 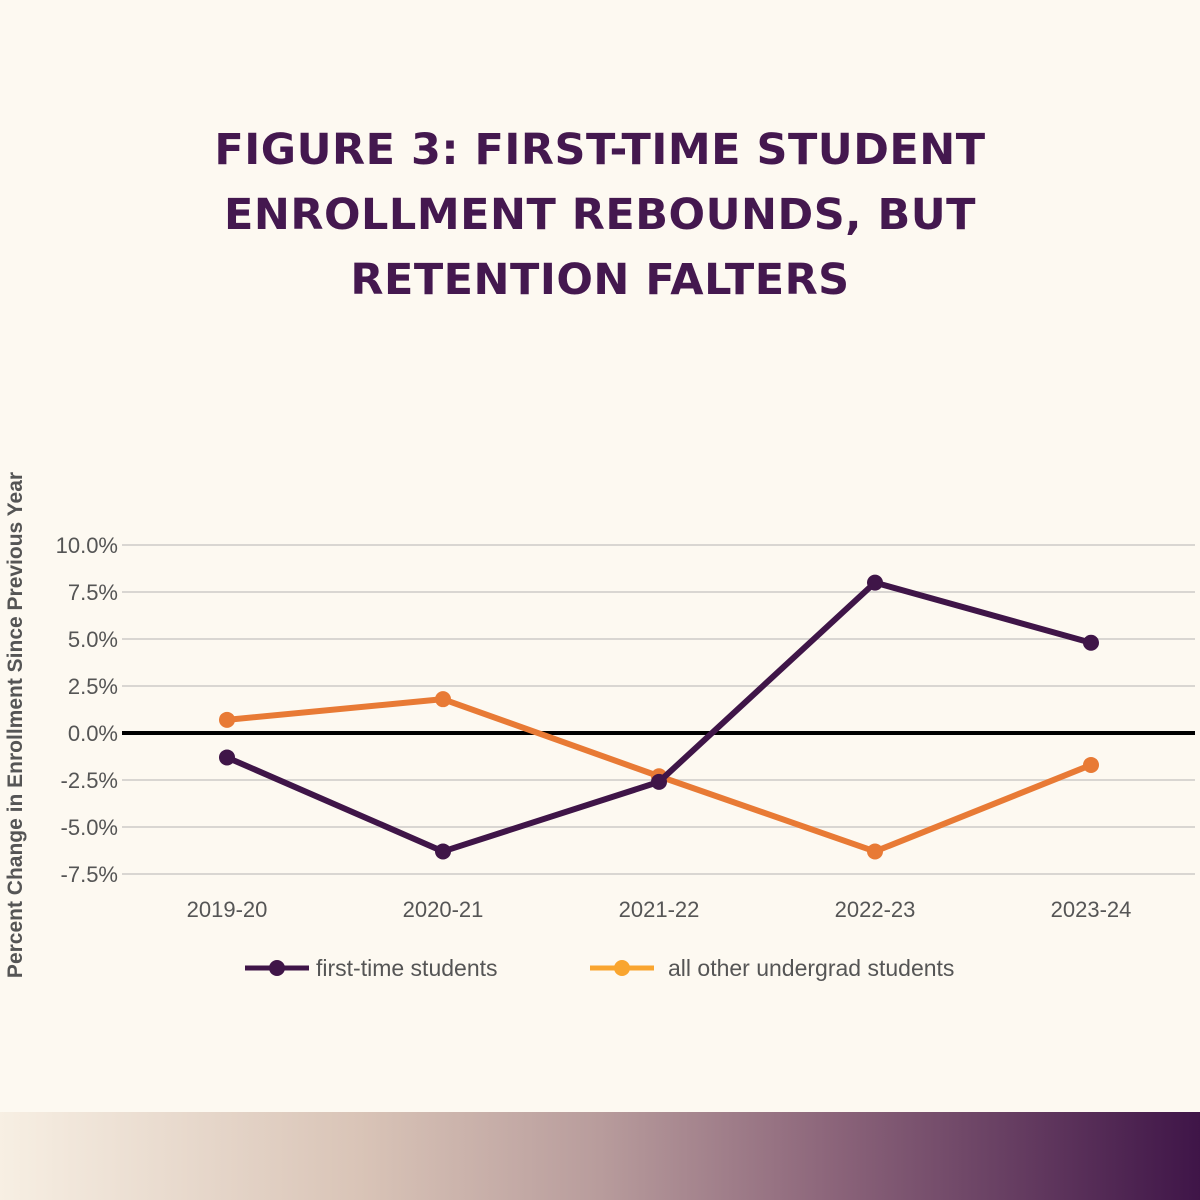 I want to click on y-tick-label: -2.5%, so click(x=89, y=780).